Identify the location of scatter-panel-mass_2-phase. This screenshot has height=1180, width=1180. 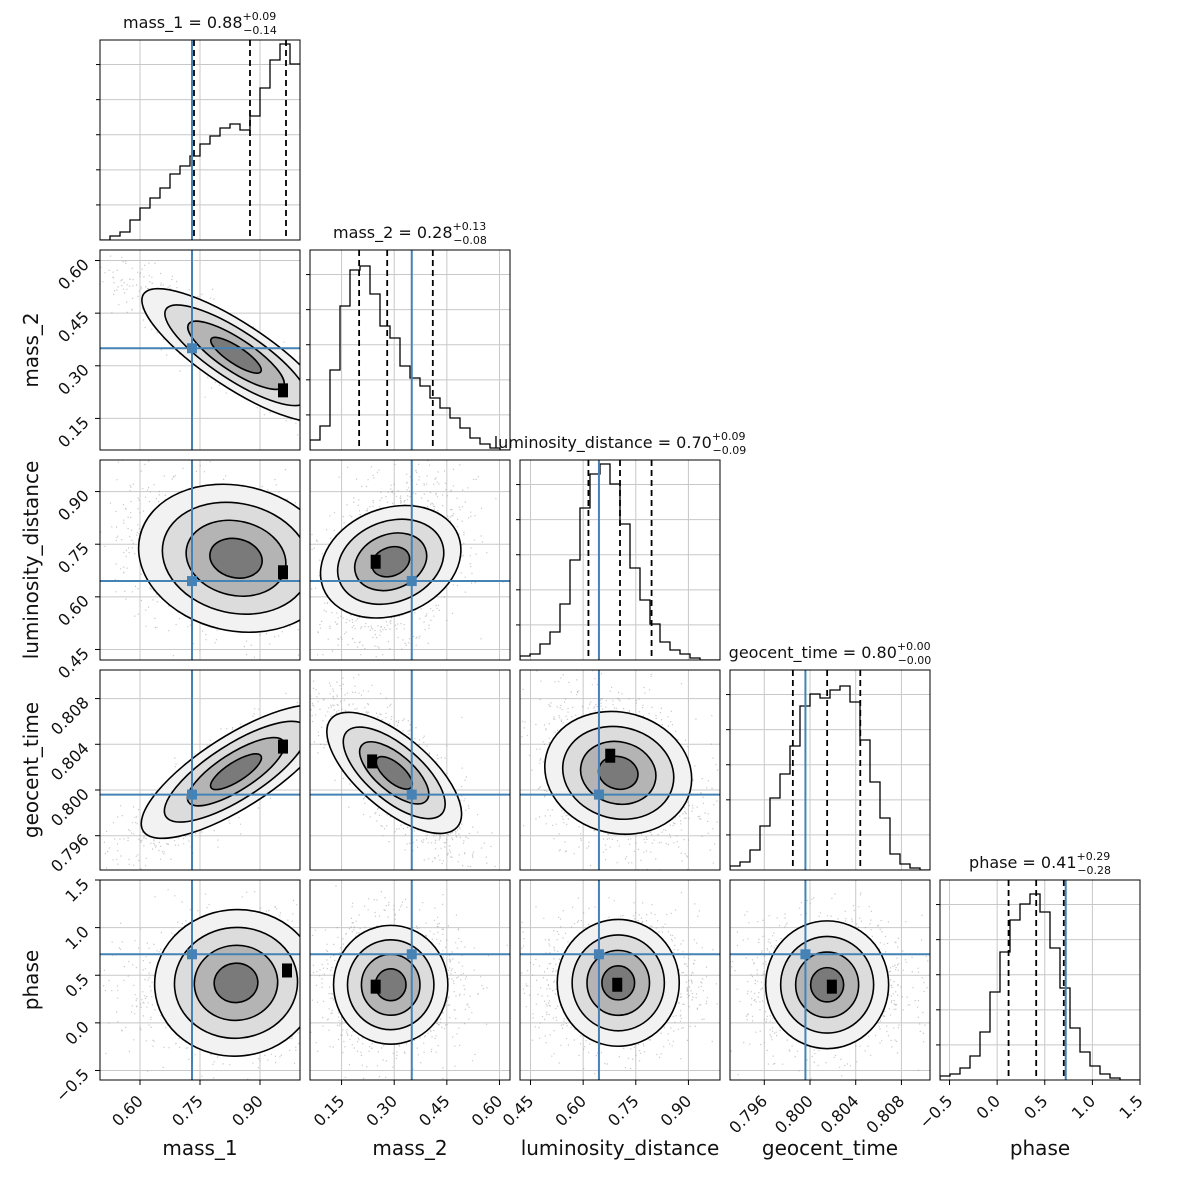
(410, 980).